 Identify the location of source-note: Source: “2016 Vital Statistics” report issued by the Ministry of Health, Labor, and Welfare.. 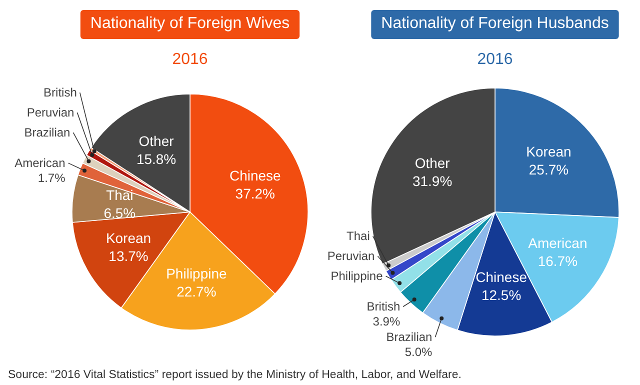
(235, 375).